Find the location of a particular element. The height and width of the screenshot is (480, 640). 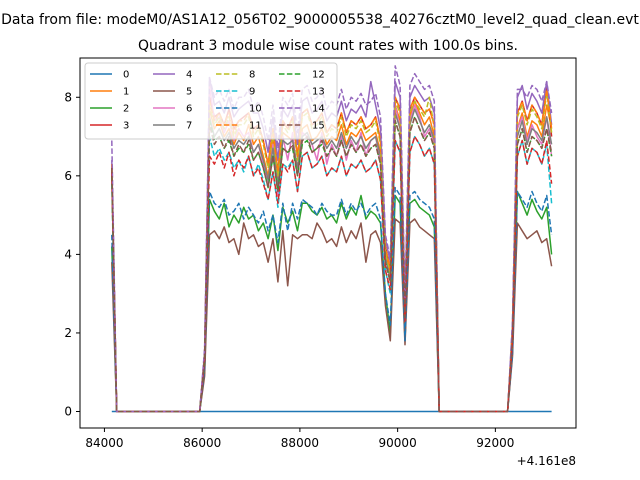

legend-label-2: 2 is located at coordinates (126, 109).